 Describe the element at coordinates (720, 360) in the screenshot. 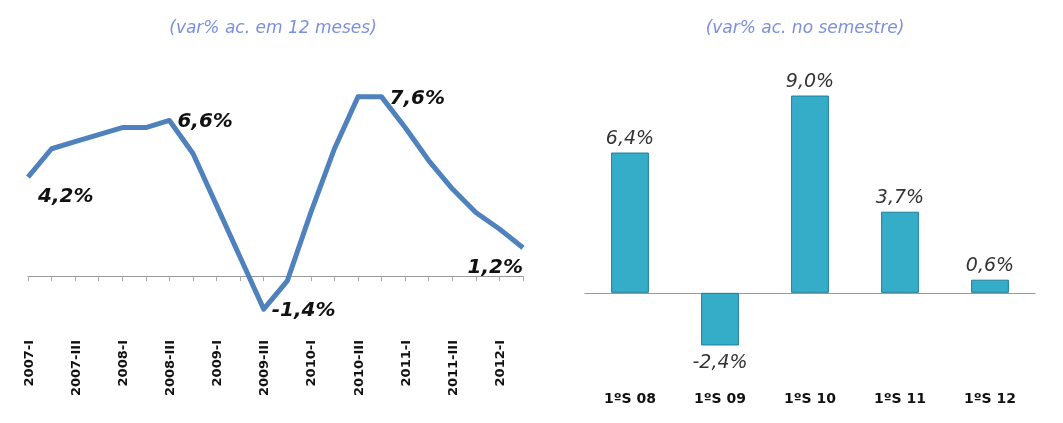

I see `data-label: -2,4%` at that location.